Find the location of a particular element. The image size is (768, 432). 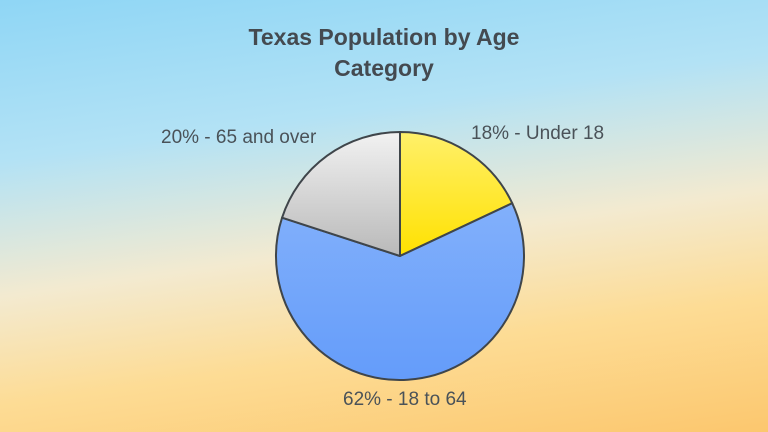

label-18-to-64: 62% - 18 to 64 is located at coordinates (405, 399).